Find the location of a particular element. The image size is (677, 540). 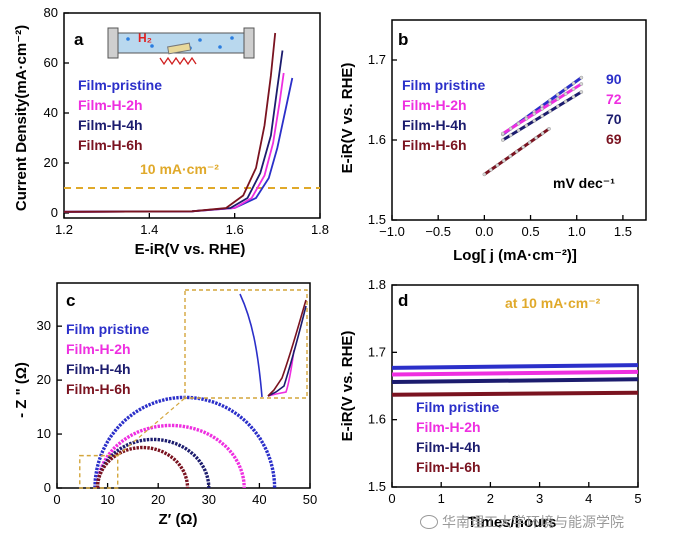

watermark: 华南理工大学环境与能源学院 is located at coordinates (522, 522).